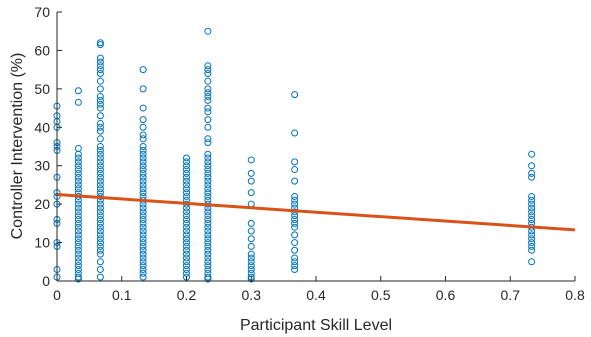 The image size is (591, 337). I want to click on y-tick-label: 20, so click(42, 204).